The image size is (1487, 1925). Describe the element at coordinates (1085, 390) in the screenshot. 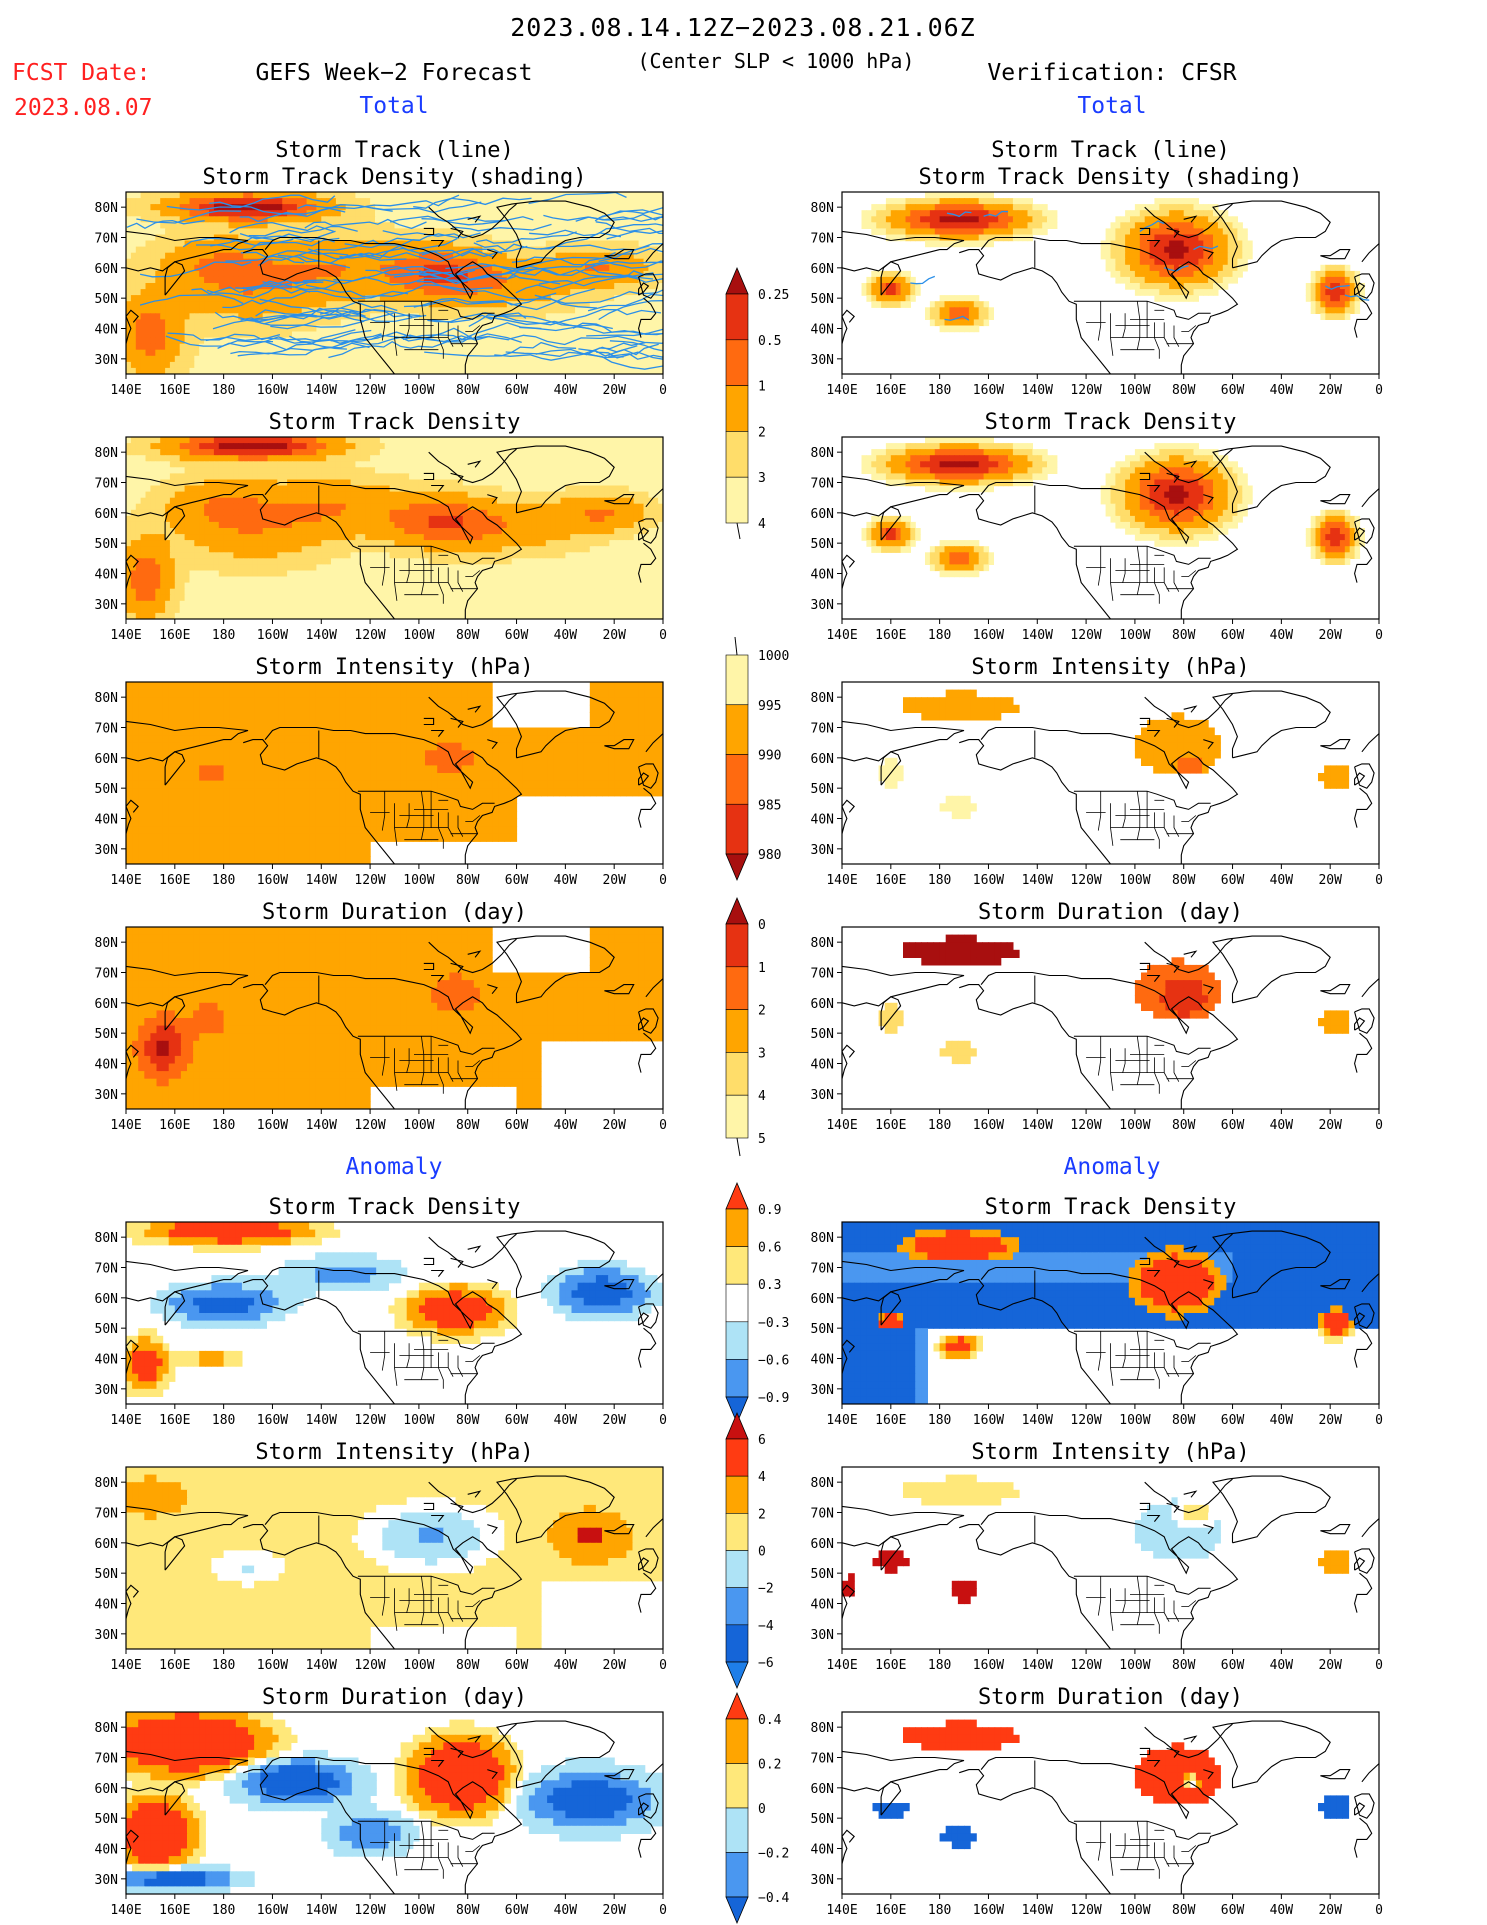

I see `lon-tick-label: 120W` at that location.